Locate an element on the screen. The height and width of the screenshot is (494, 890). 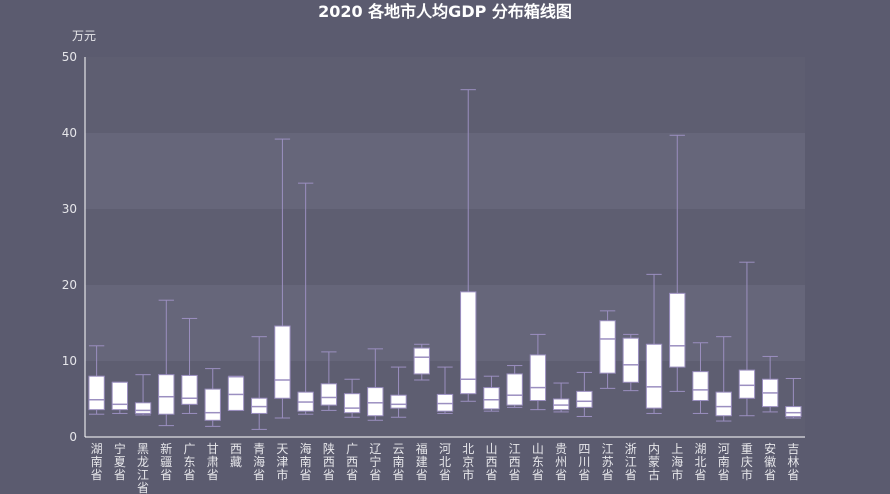
x-tick-label: 上海市 is located at coordinates (677, 462).